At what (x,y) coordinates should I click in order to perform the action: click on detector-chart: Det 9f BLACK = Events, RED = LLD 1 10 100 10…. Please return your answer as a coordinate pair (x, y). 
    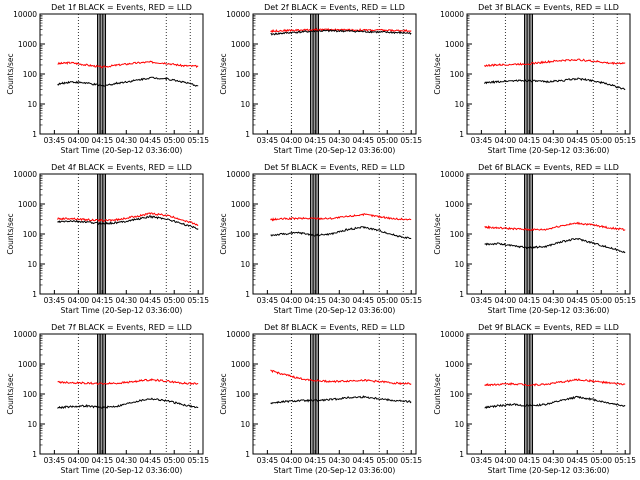
    Looking at the image, I should click on (534, 399).